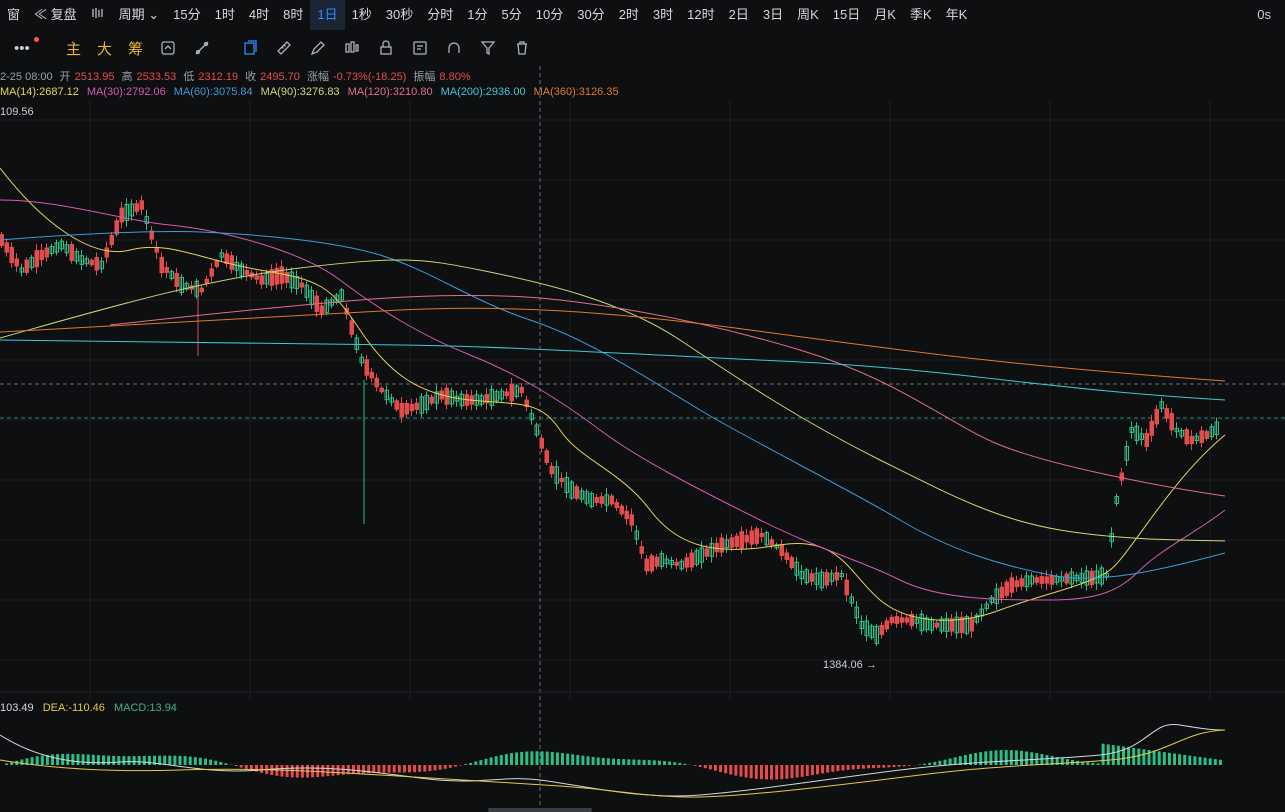  What do you see at coordinates (738, 14) in the screenshot?
I see `period-item-19: 2日` at bounding box center [738, 14].